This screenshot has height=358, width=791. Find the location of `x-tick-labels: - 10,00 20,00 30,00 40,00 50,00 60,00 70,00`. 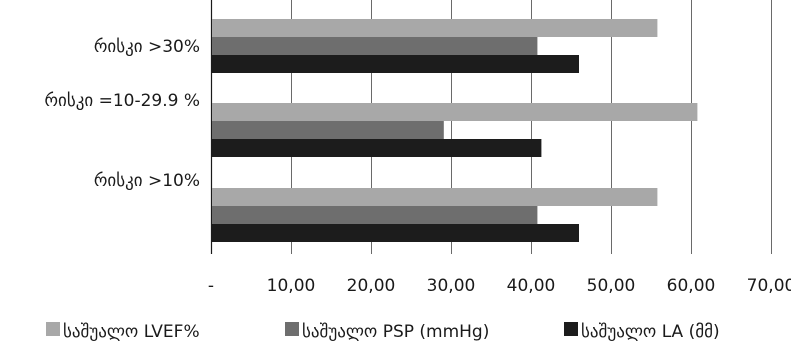

x-tick-labels: - 10,00 20,00 30,00 40,00 50,00 60,00 70,00 is located at coordinates (499, 286).